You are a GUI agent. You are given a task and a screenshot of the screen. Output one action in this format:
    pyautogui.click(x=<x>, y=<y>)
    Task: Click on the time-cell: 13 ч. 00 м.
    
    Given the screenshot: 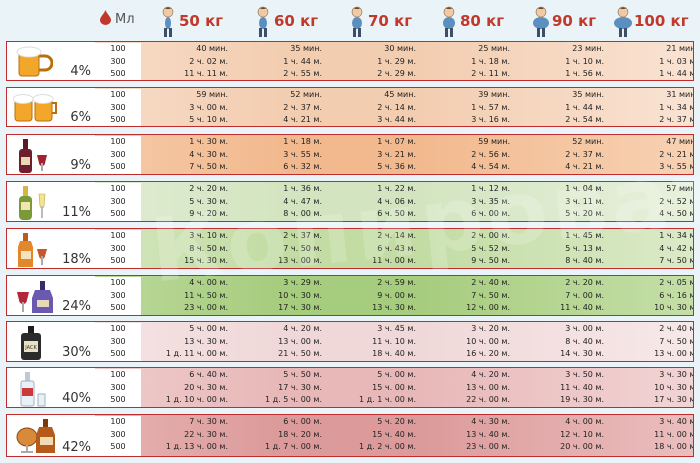 What is the action you would take?
    pyautogui.click(x=300, y=341)
    